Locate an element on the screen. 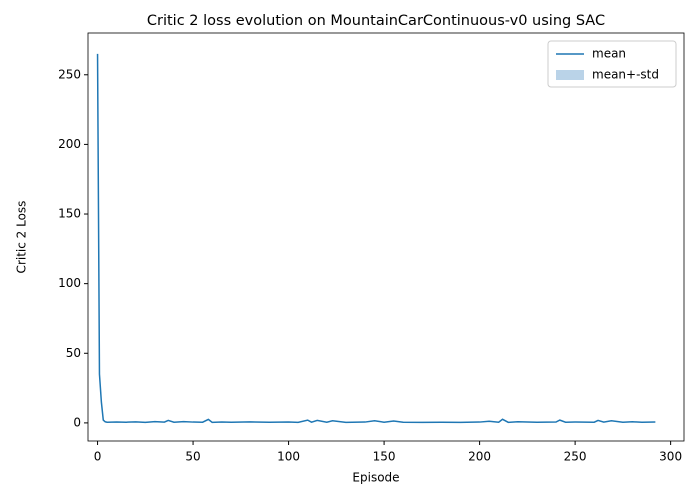 This screenshot has height=504, width=700. y-tick-label: 200 is located at coordinates (69, 144).